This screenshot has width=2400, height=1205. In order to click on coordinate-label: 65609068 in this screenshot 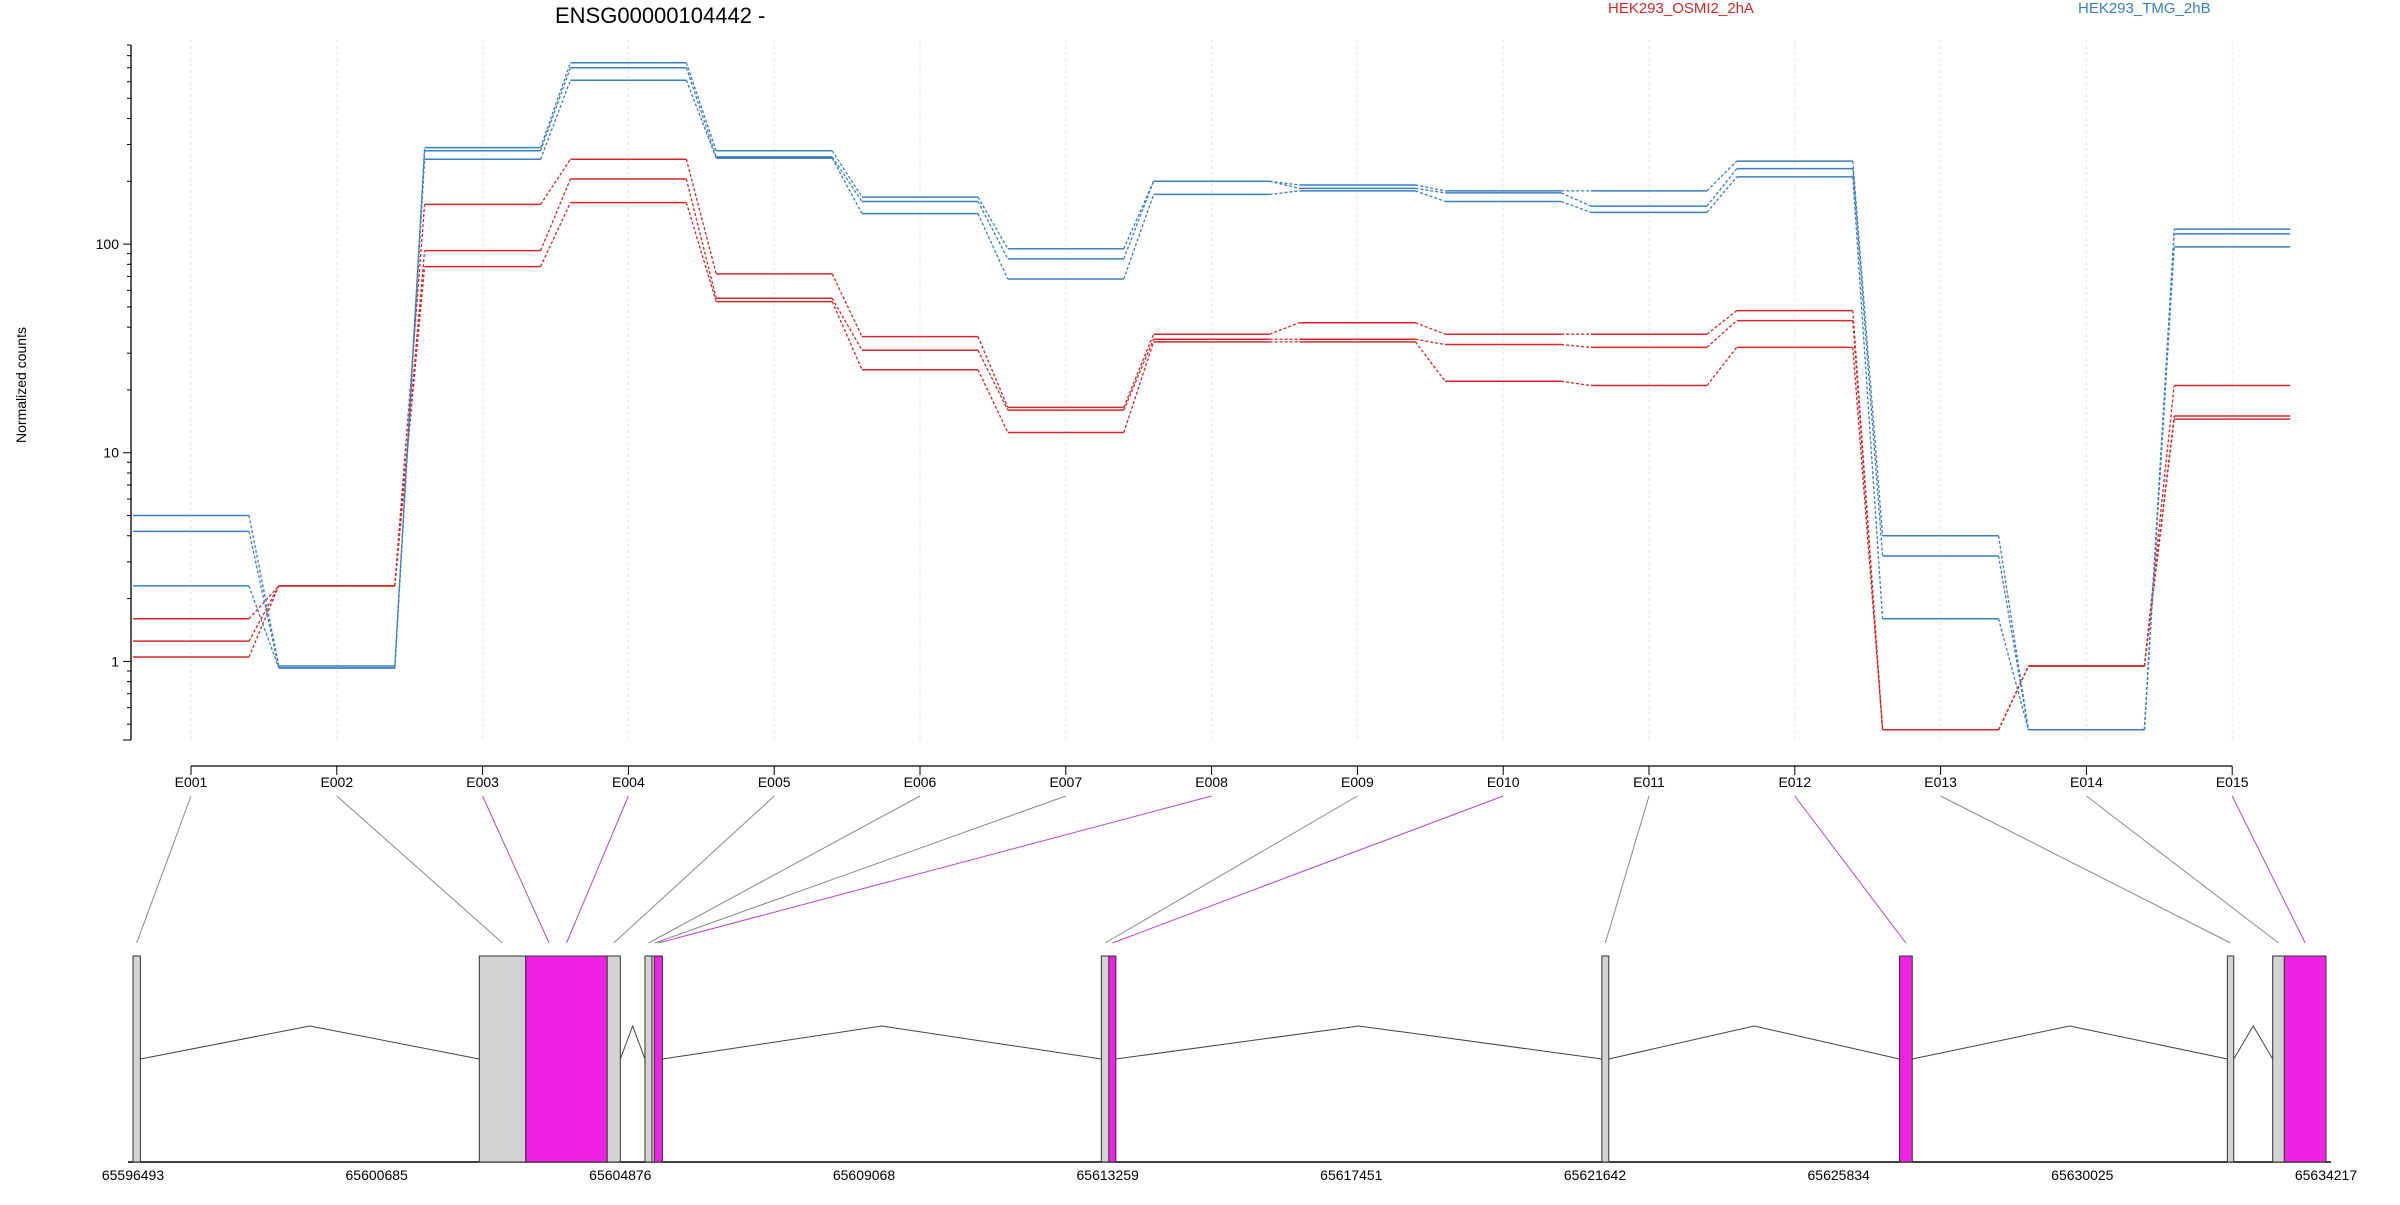, I will do `click(864, 1175)`.